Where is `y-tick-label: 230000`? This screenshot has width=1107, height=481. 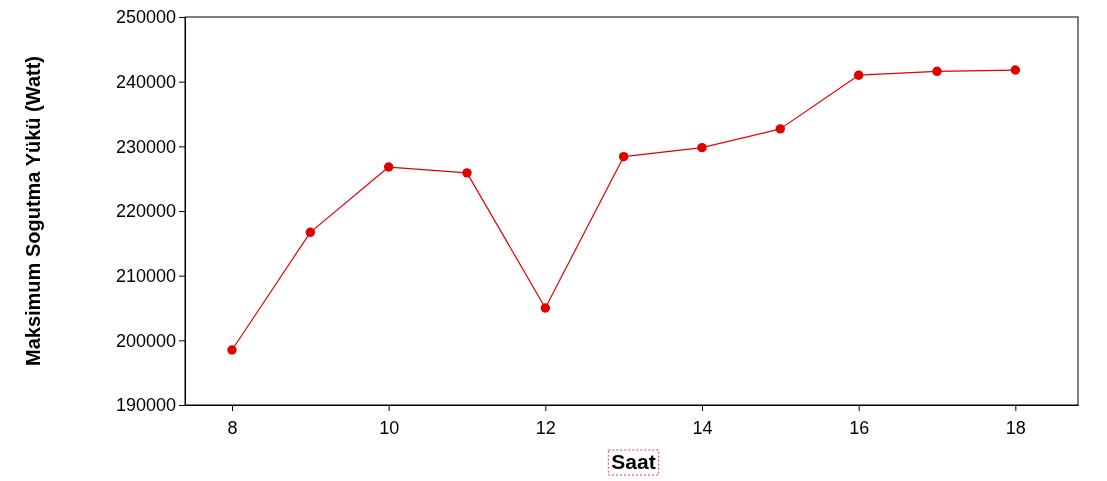
y-tick-label: 230000 is located at coordinates (145, 146).